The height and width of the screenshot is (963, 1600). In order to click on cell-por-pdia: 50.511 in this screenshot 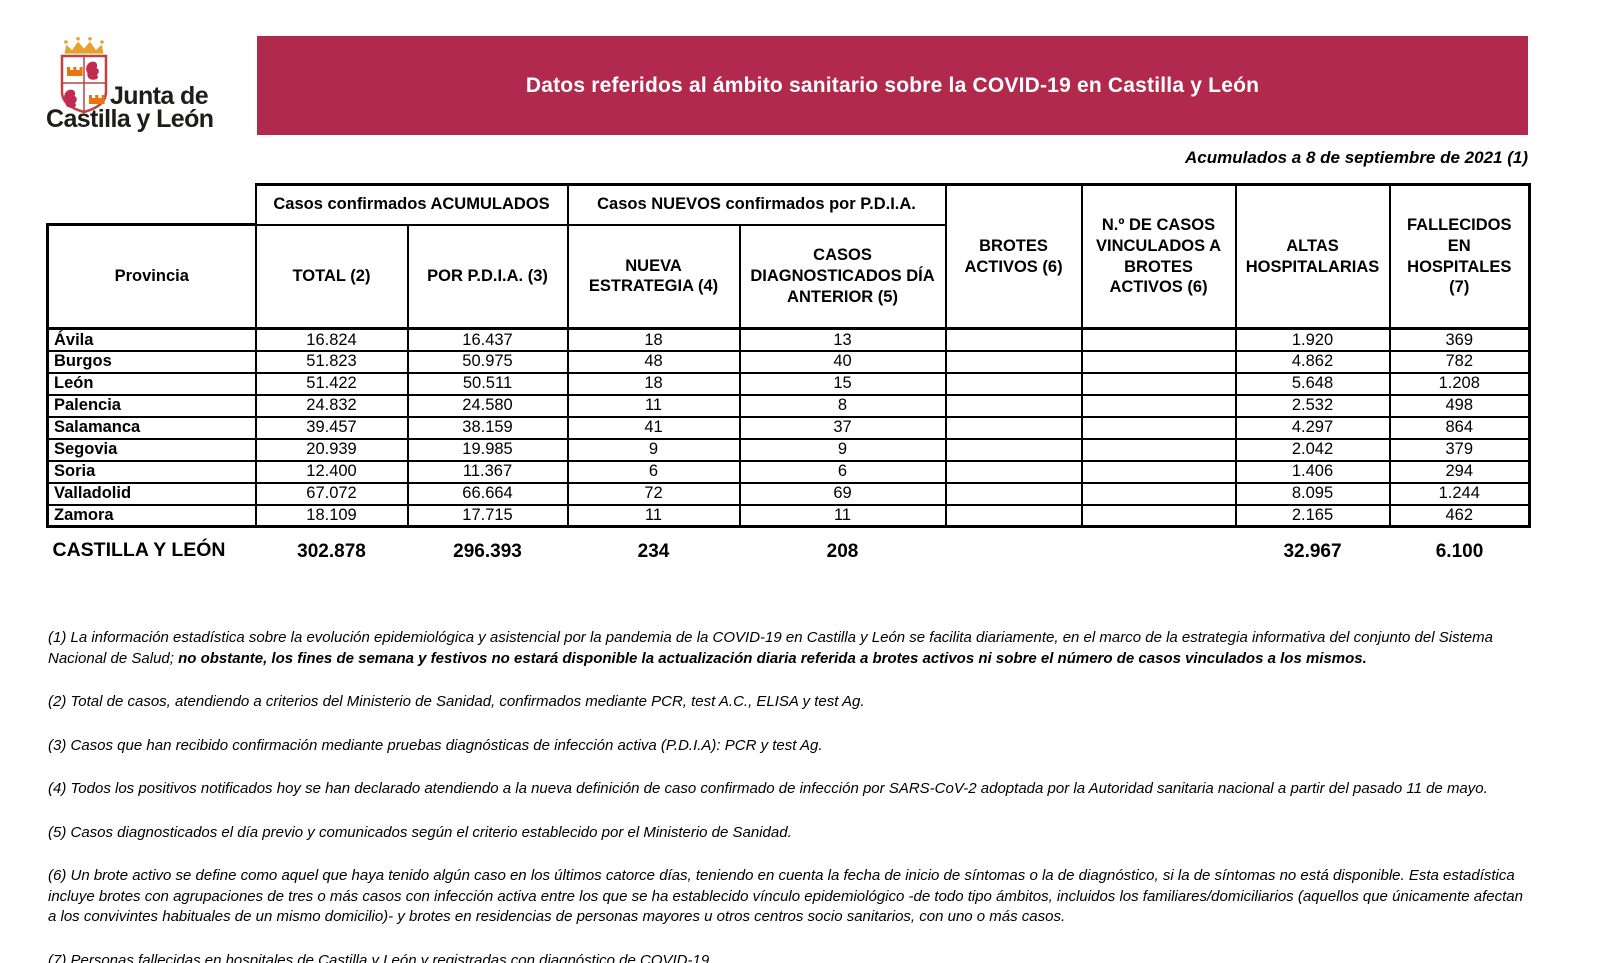, I will do `click(487, 383)`.